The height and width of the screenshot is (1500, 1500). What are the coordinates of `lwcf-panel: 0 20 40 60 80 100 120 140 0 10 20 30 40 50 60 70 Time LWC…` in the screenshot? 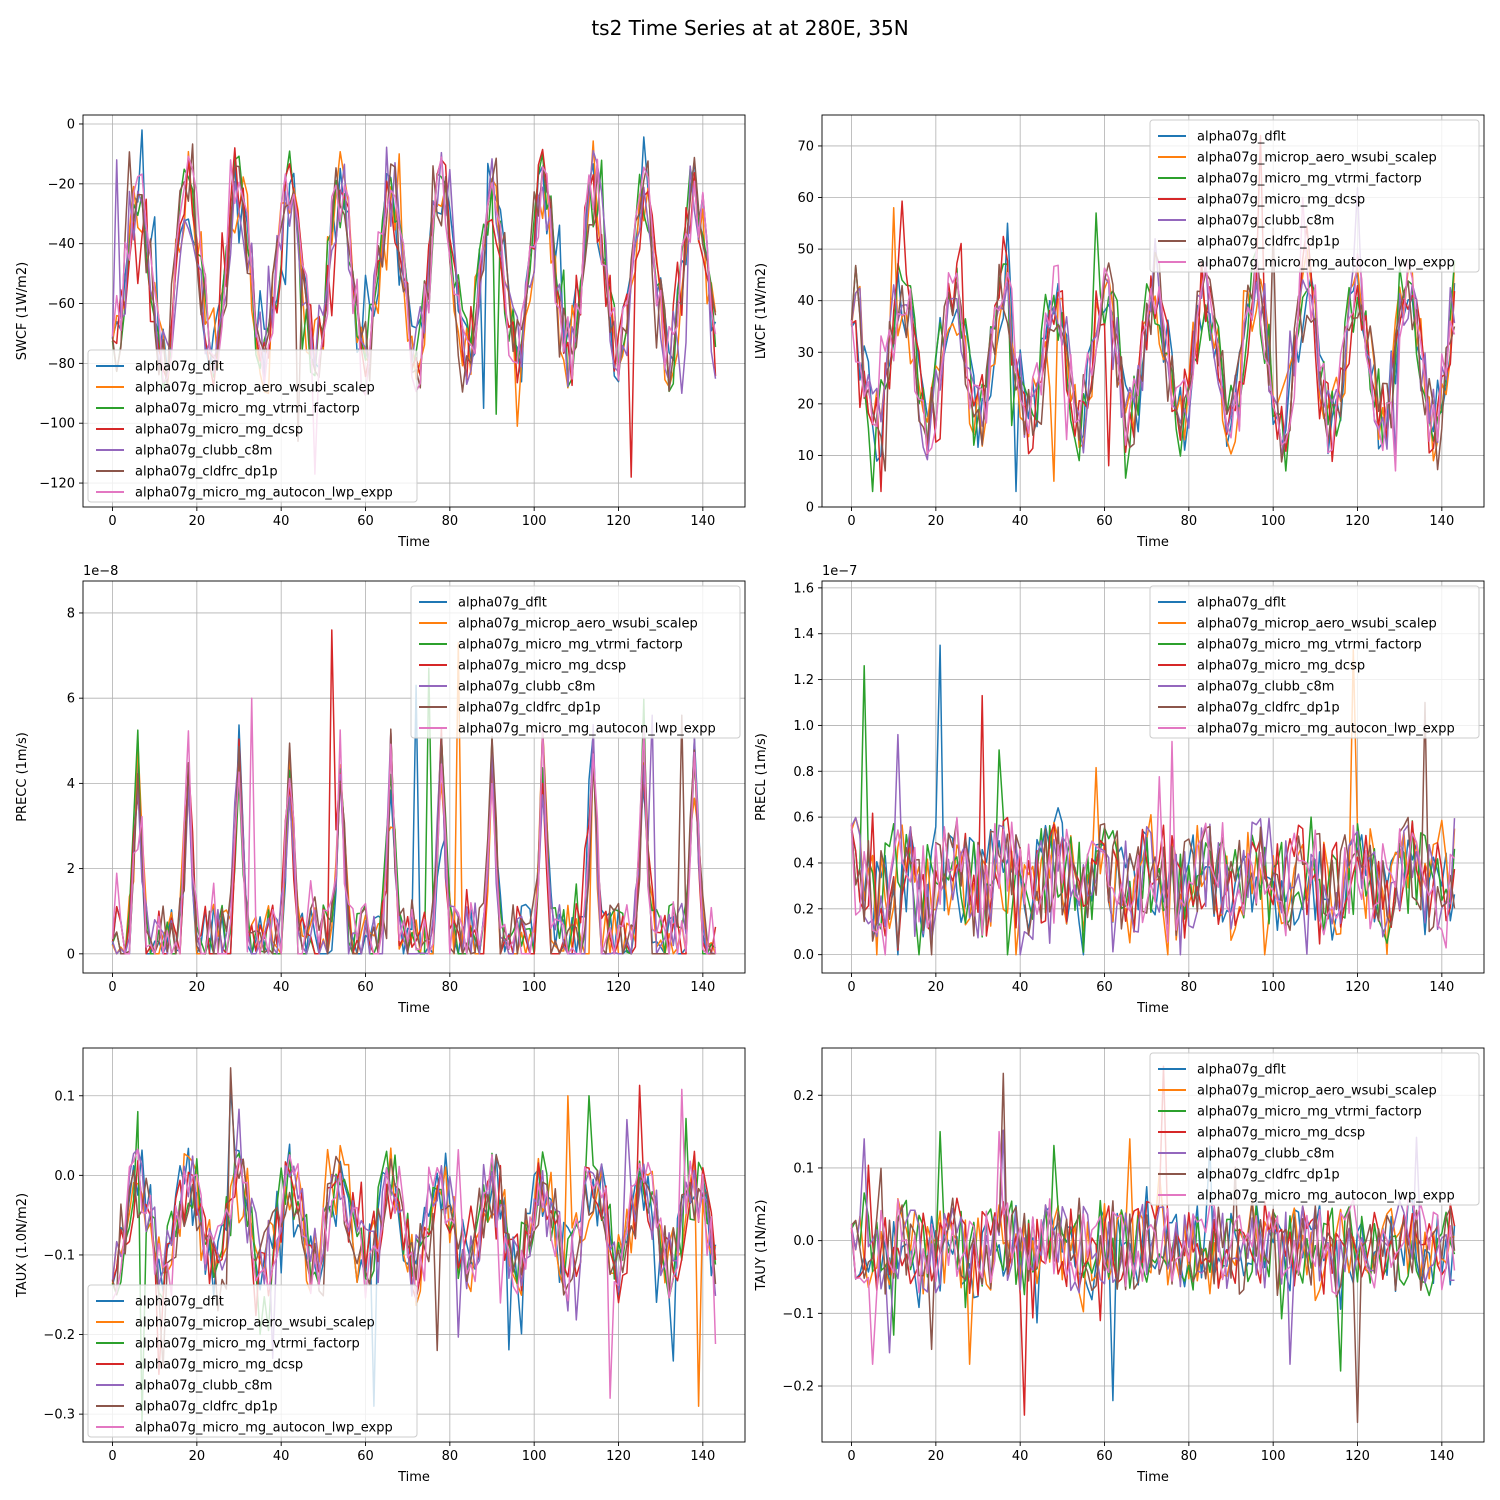 It's located at (1119, 332).